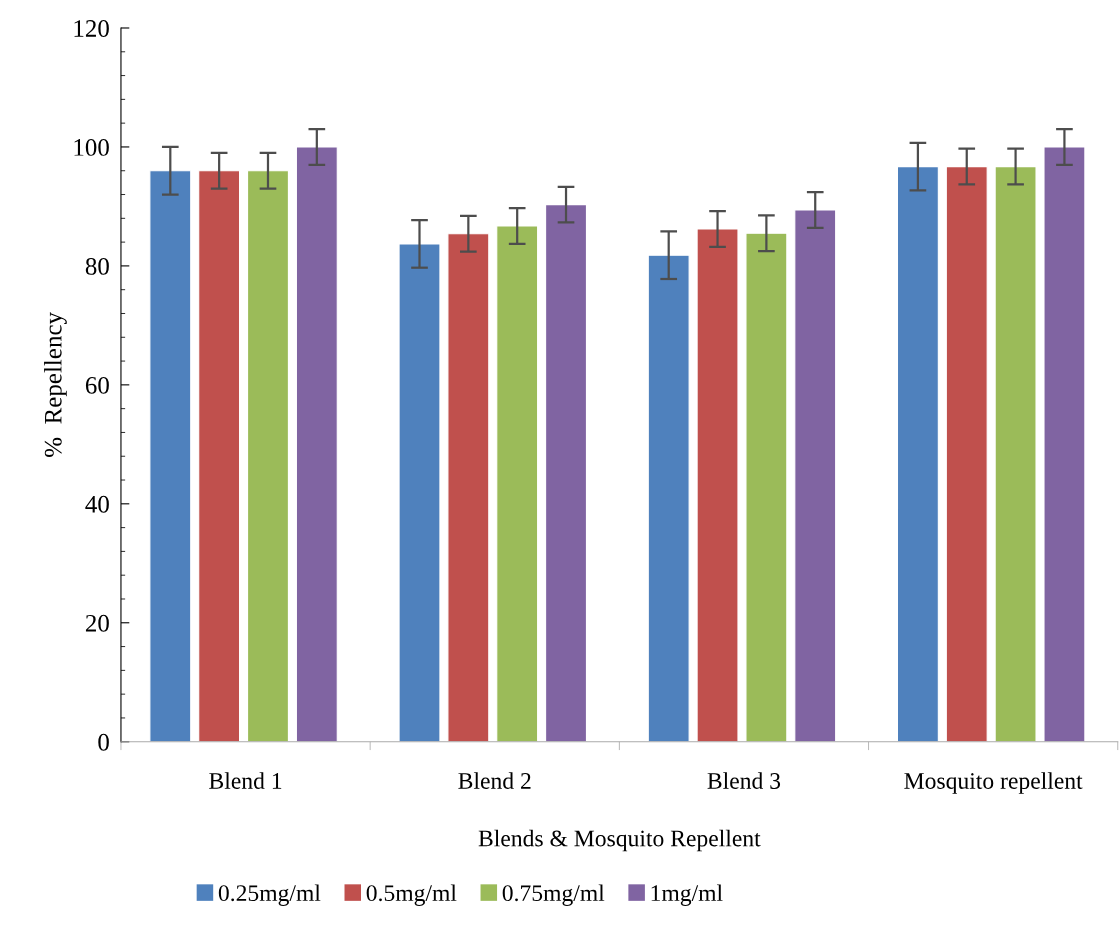 The width and height of the screenshot is (1120, 933). Describe the element at coordinates (619, 840) in the screenshot. I see `x-axis-title: Blends & Mosquito Repellent` at that location.